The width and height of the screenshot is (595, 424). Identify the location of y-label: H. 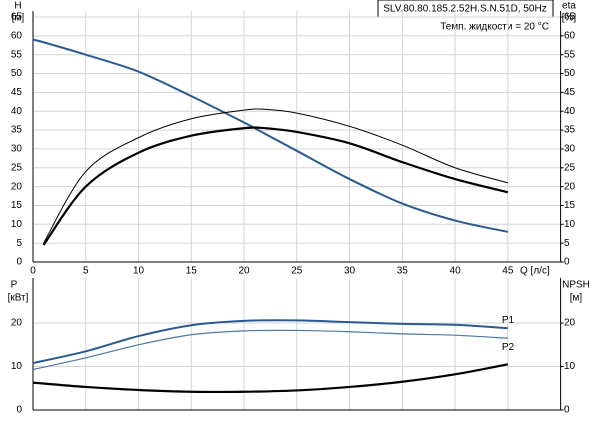
(17, 6).